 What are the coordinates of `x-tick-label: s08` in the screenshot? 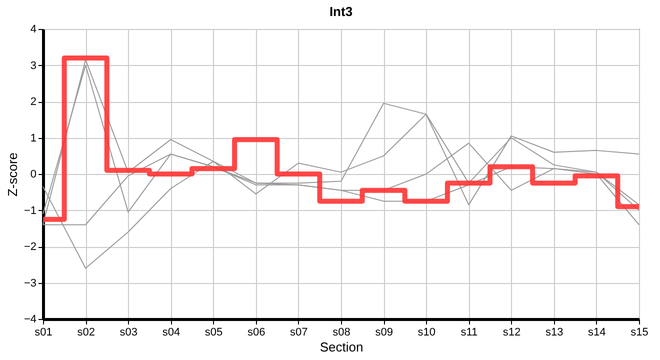 It's located at (341, 332).